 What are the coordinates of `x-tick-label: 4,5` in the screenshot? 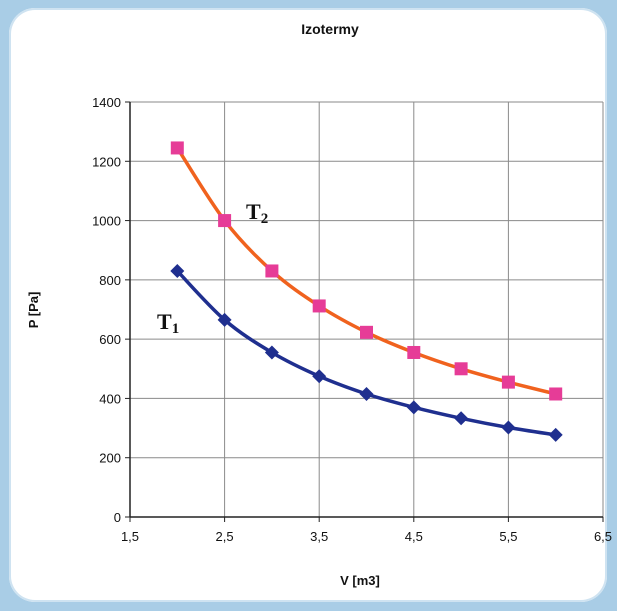 It's located at (414, 536).